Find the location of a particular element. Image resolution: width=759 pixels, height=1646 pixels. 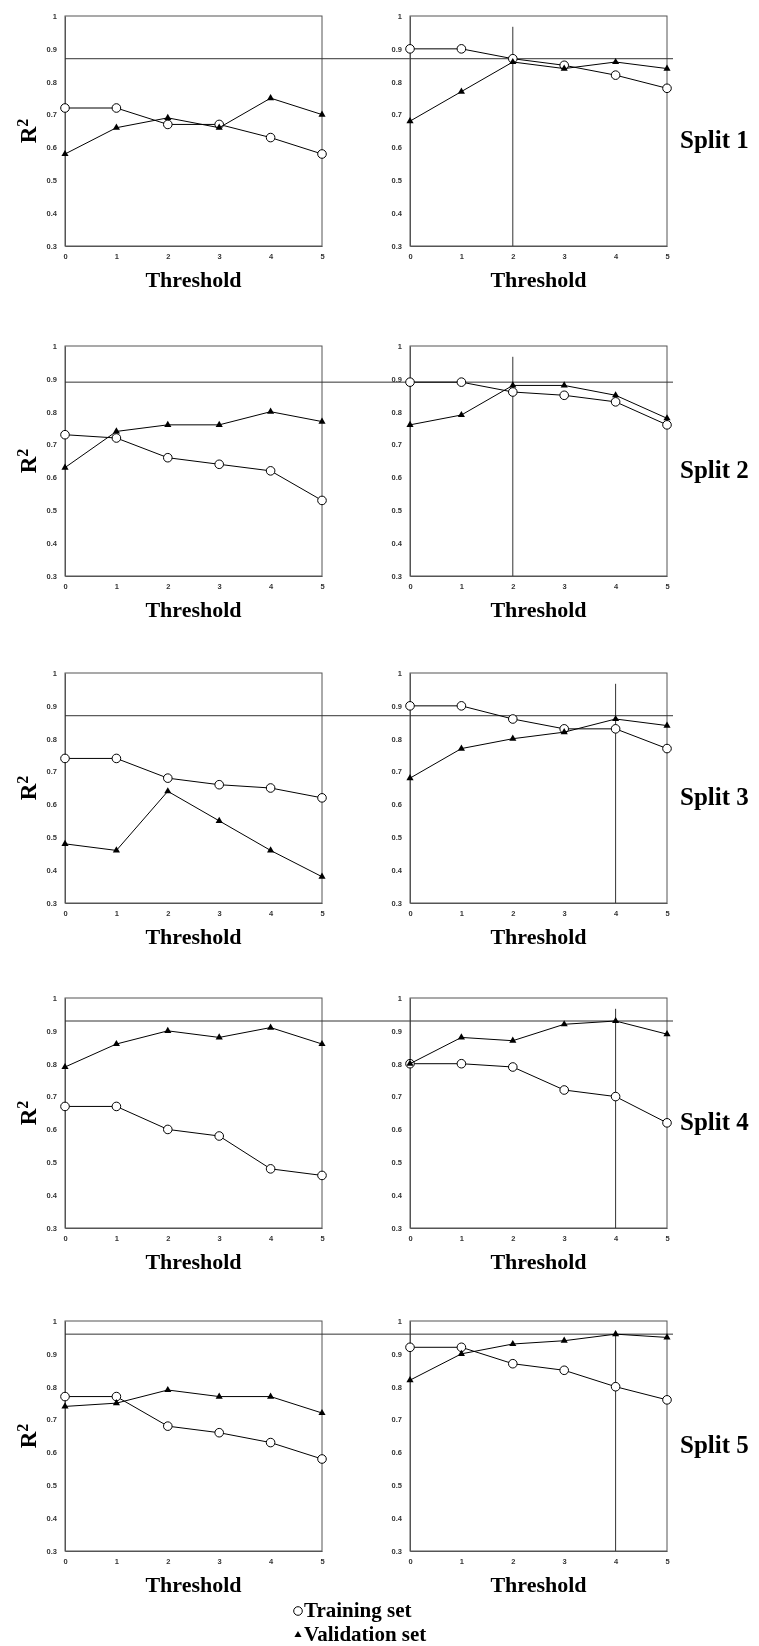

text: Split 2 is located at coordinates (714, 470).